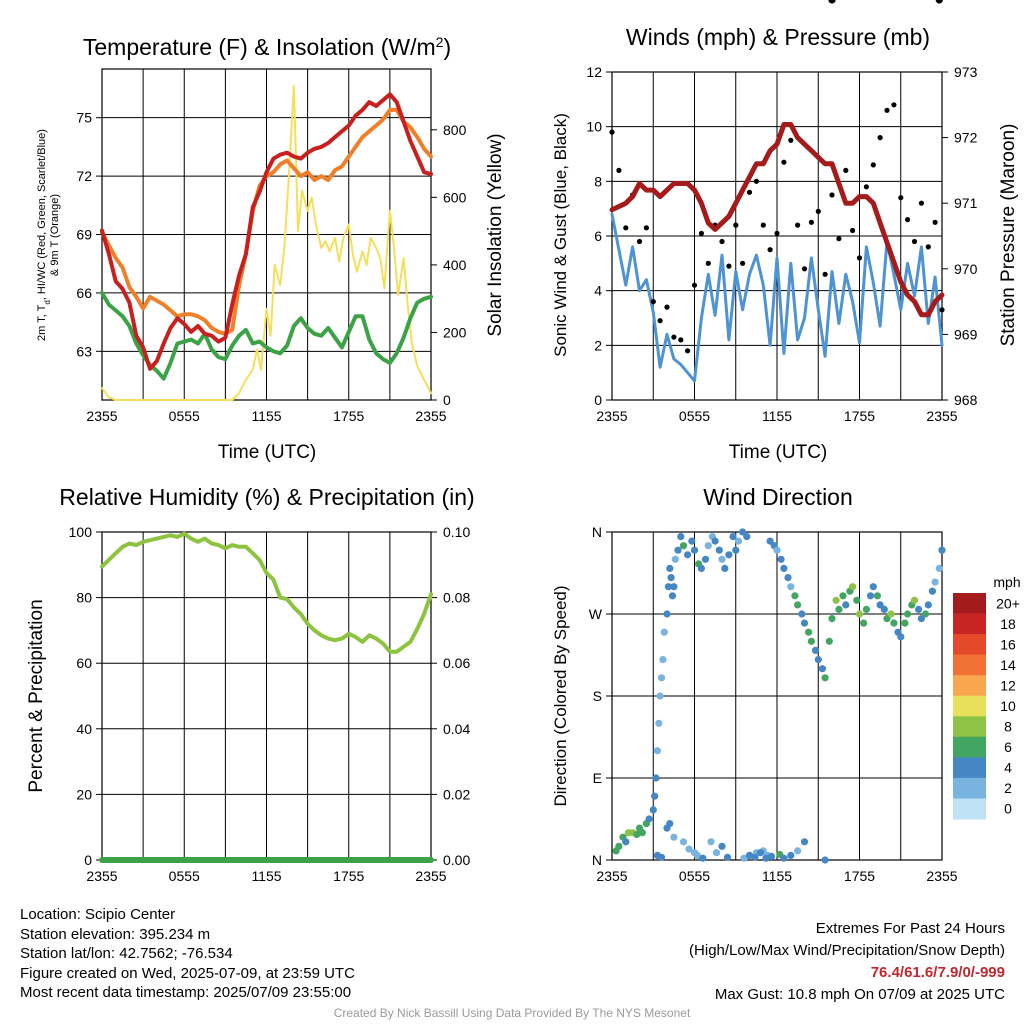 This screenshot has height=1024, width=1024. What do you see at coordinates (456, 794) in the screenshot?
I see `rh-ytick-right-label: 0.02` at bounding box center [456, 794].